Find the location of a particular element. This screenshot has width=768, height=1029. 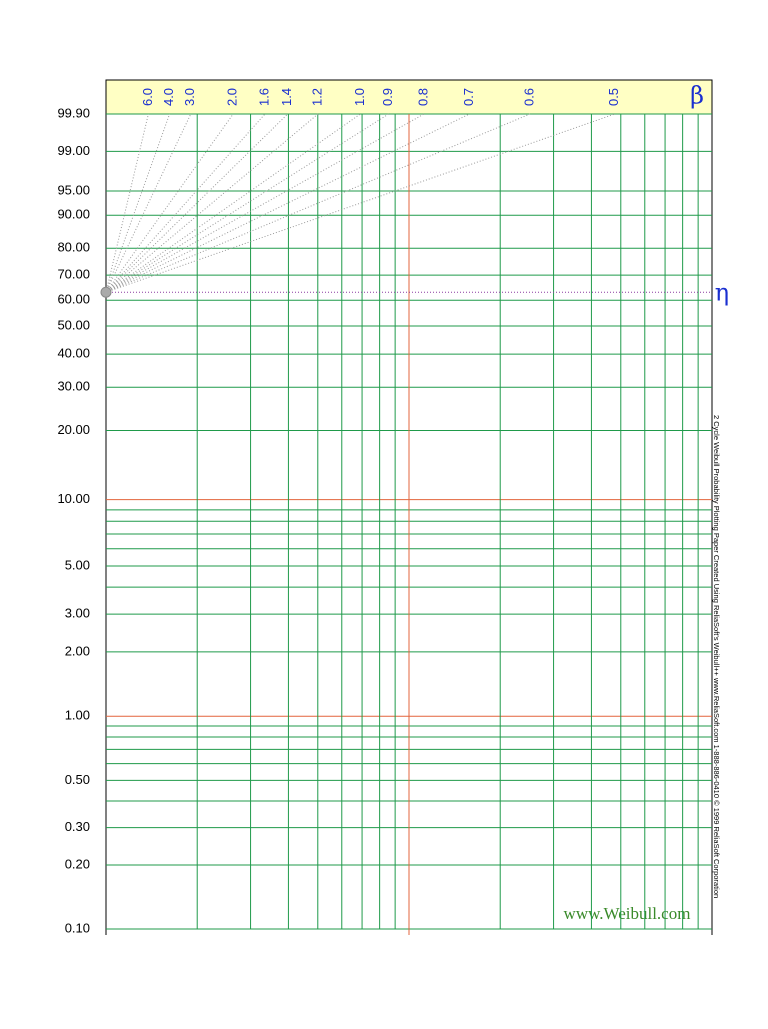

y-tick-label: 0.50 is located at coordinates (77, 779).